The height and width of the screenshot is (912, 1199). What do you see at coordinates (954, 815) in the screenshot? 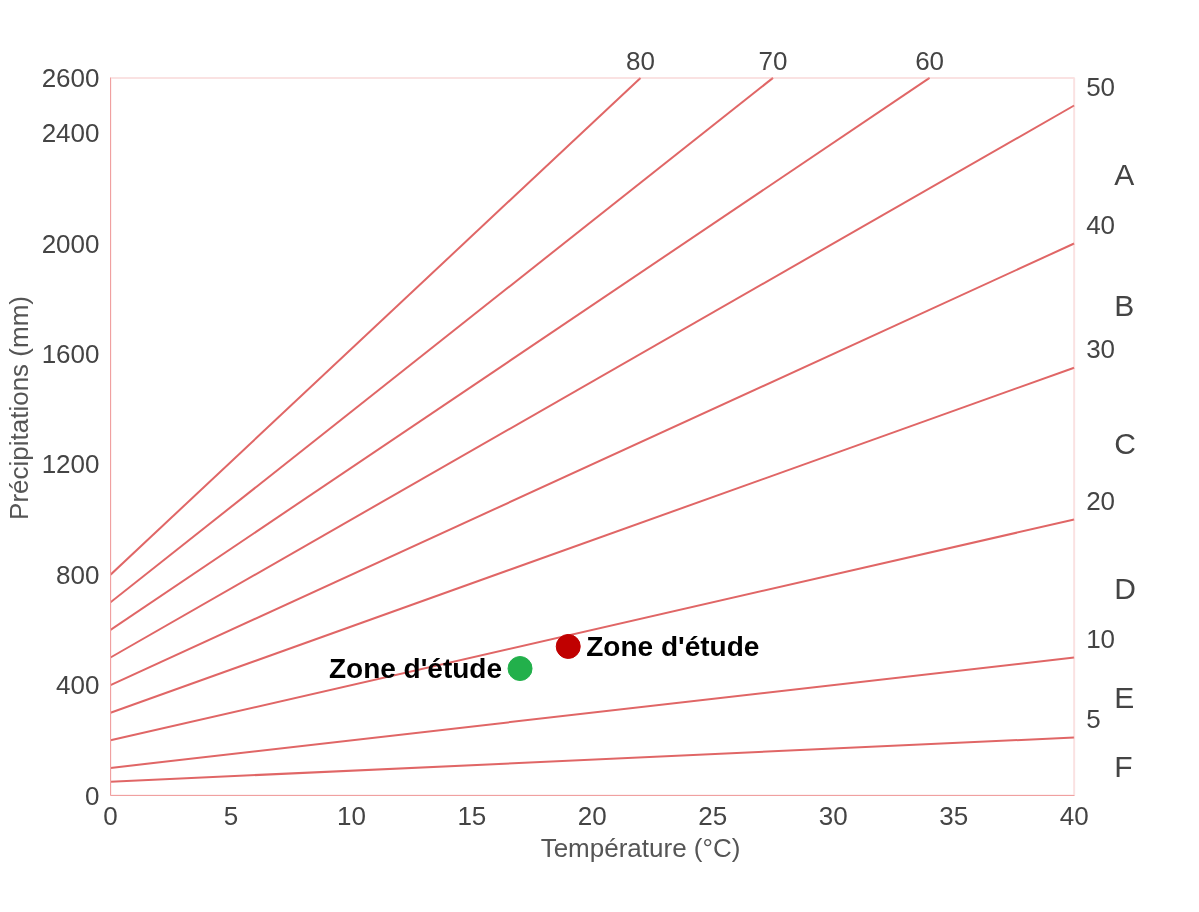
I see `x-tick-label: 35` at bounding box center [954, 815].